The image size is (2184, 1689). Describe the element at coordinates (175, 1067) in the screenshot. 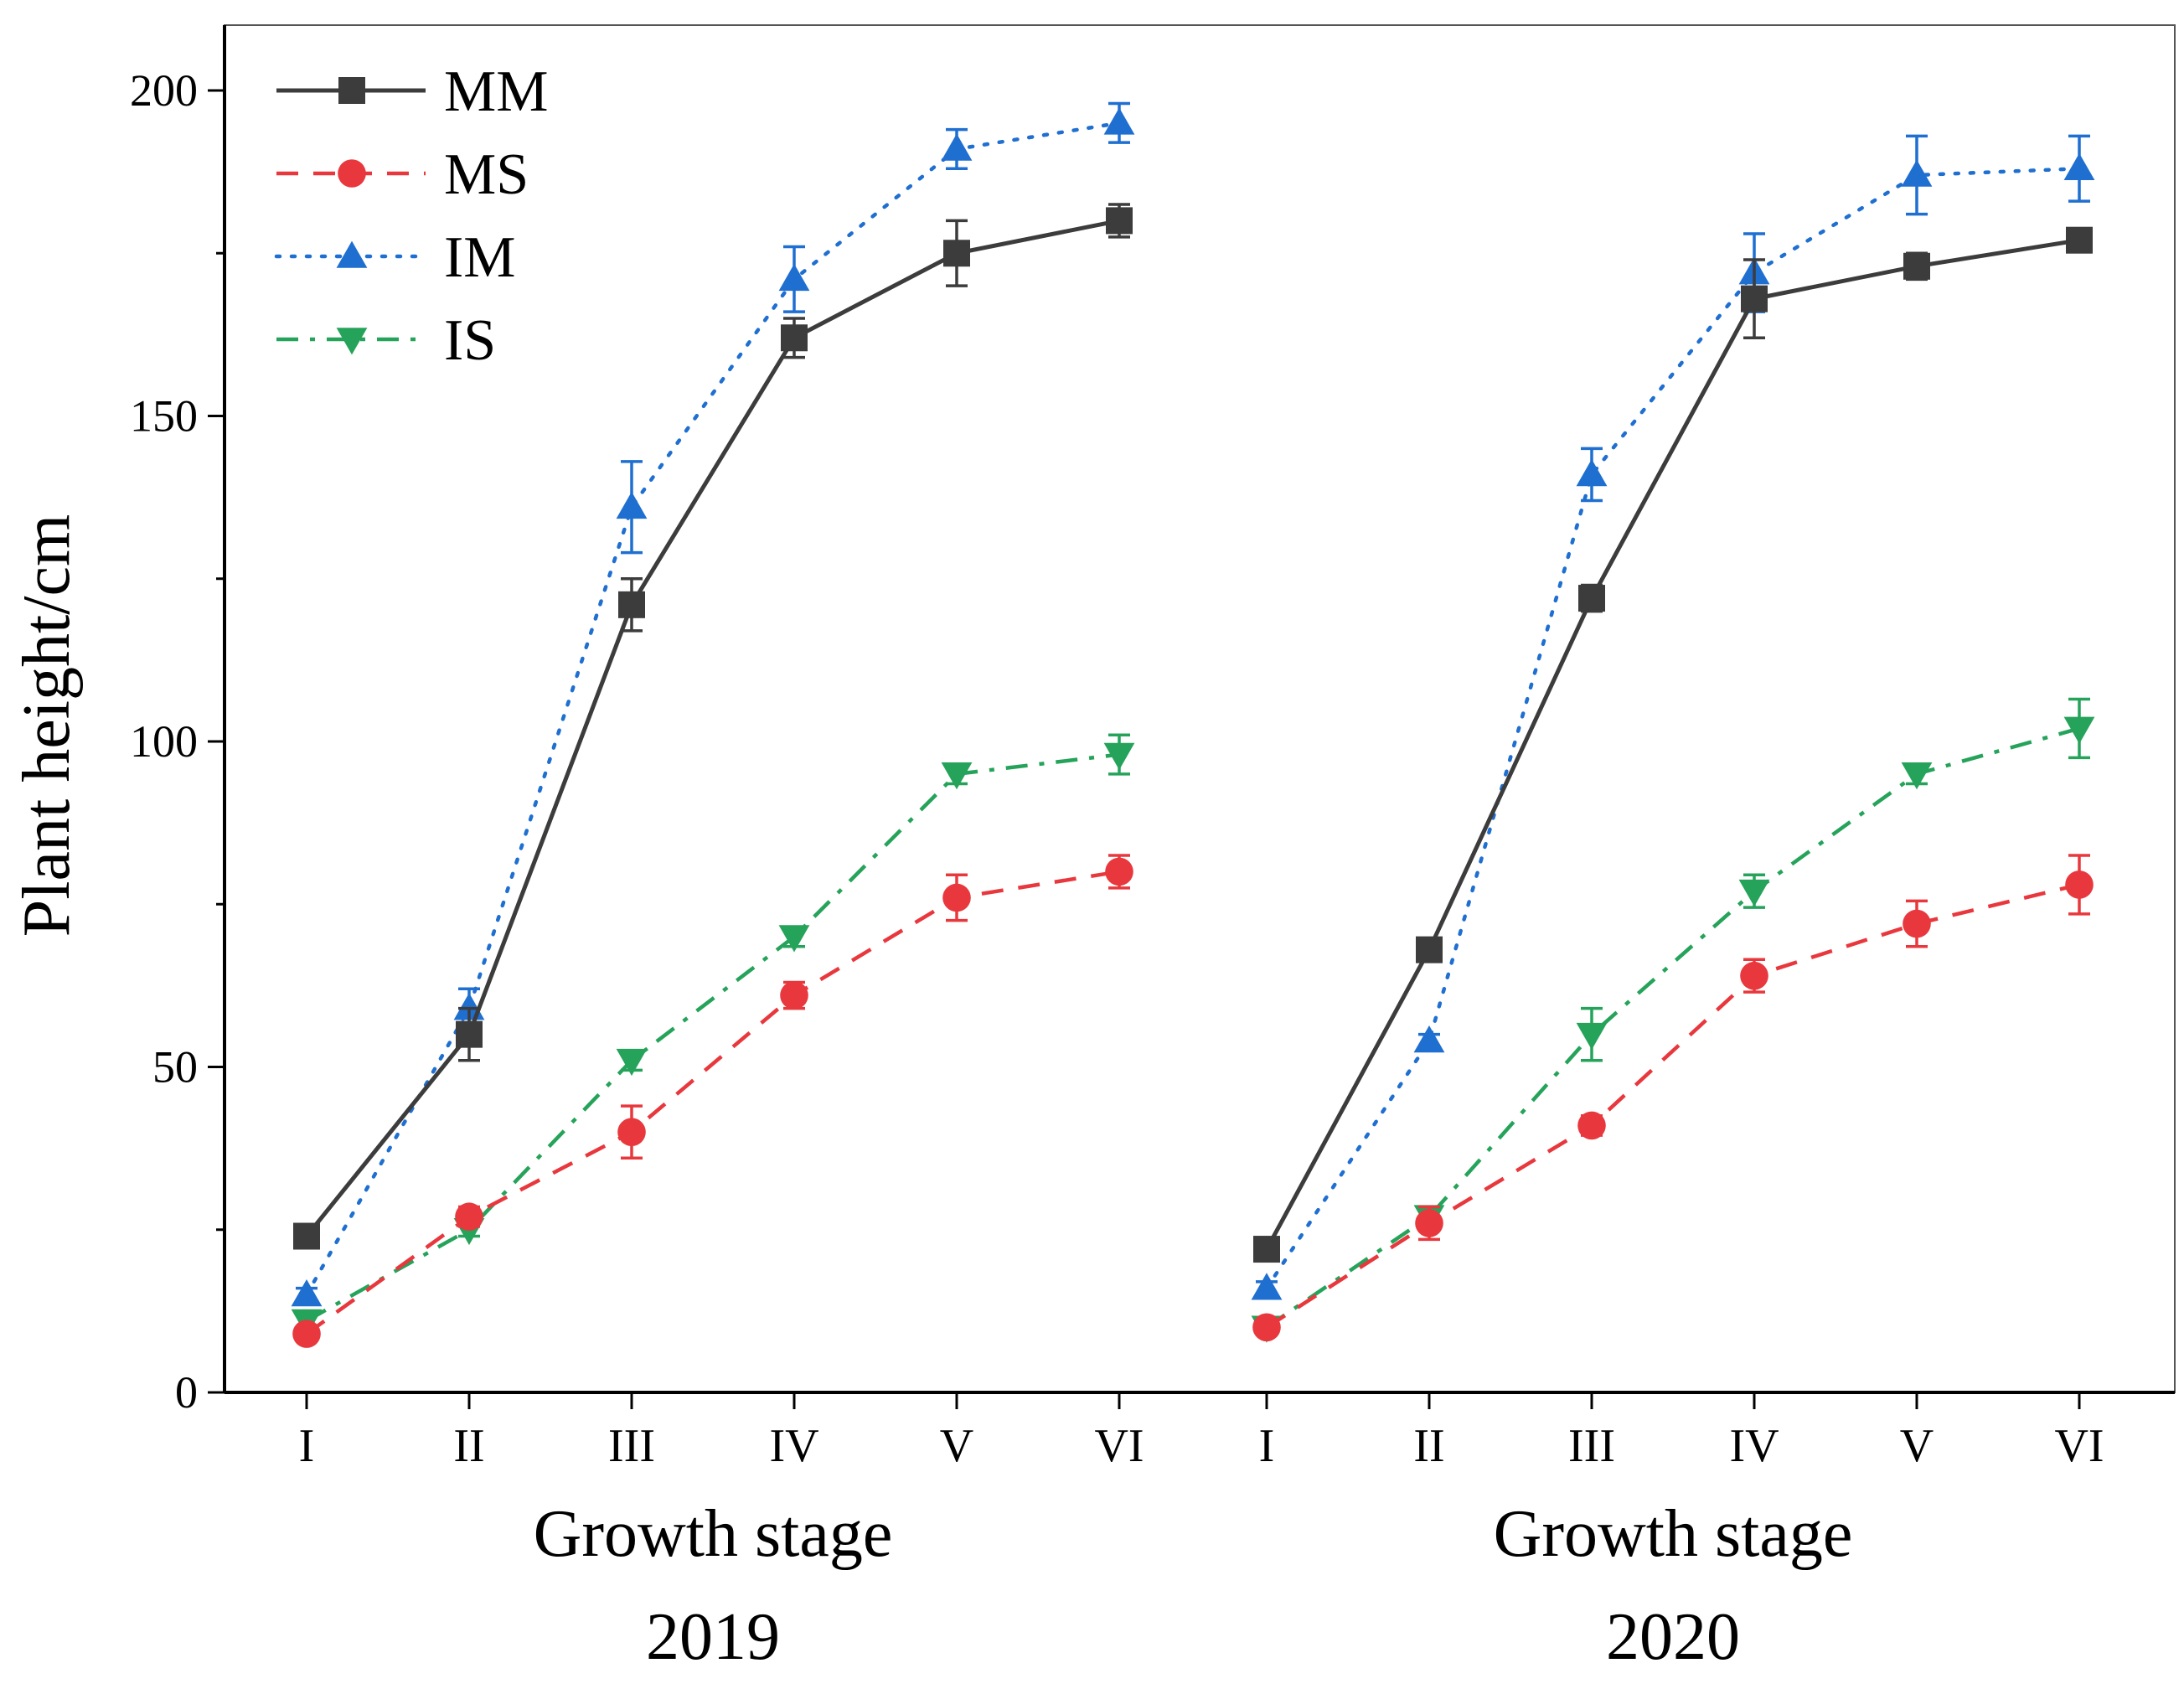

I see `y-tick-label: 50` at that location.